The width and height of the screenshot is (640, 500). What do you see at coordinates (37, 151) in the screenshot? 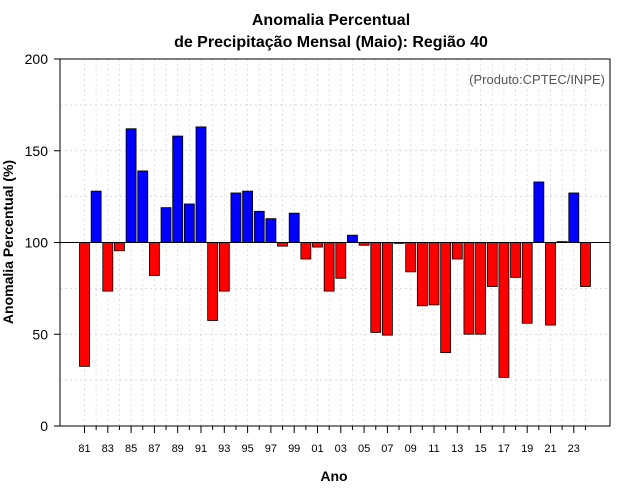
I see `y-tick-label-150: 150` at bounding box center [37, 151].